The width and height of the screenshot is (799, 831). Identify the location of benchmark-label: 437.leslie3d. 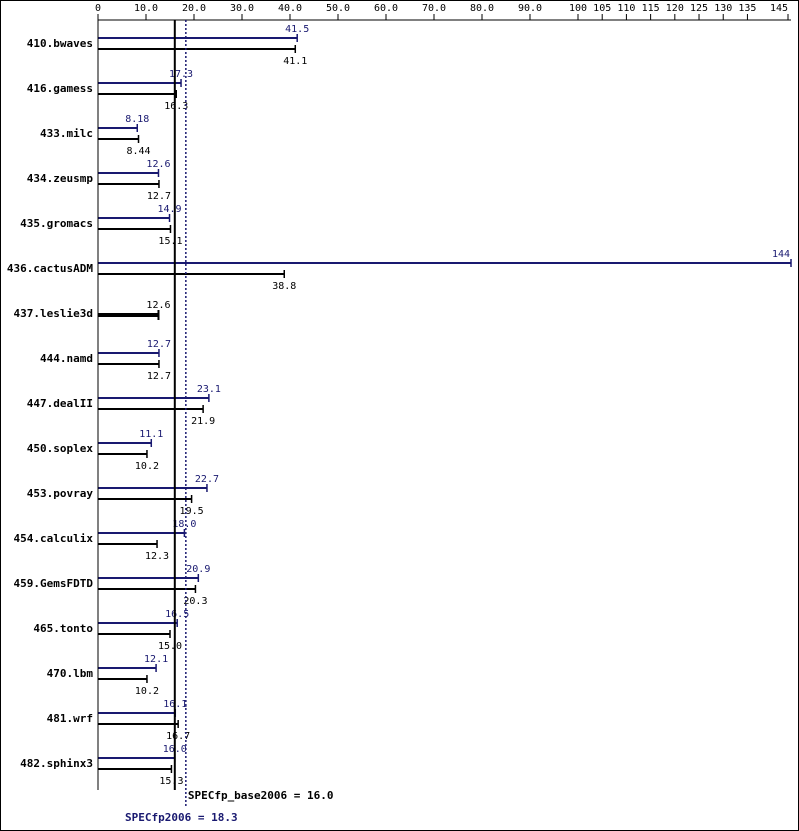
(53, 313).